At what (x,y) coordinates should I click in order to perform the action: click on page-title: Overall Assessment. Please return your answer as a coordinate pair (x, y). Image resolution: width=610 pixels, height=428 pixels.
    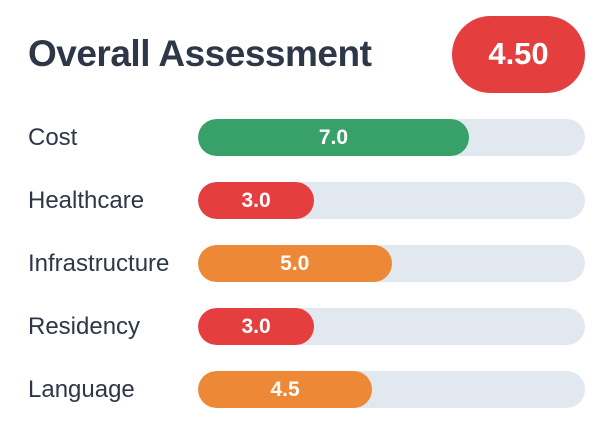
    Looking at the image, I should click on (200, 53).